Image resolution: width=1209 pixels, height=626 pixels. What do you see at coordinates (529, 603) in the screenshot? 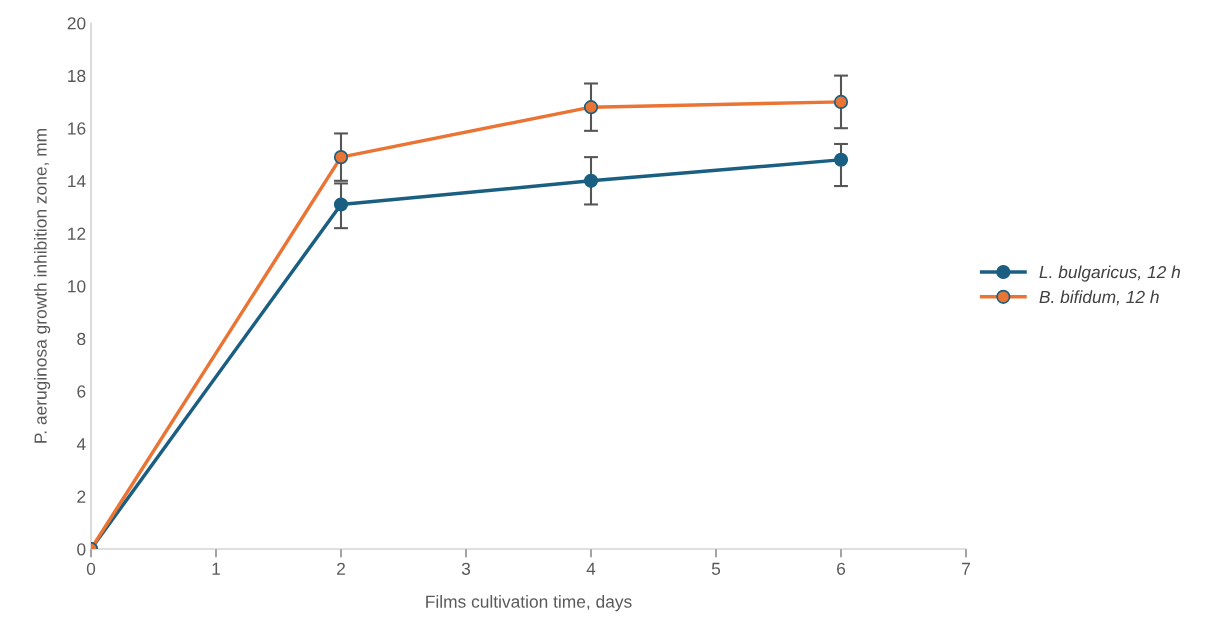
I see `x-axis-title: Films cultivation time, days` at bounding box center [529, 603].